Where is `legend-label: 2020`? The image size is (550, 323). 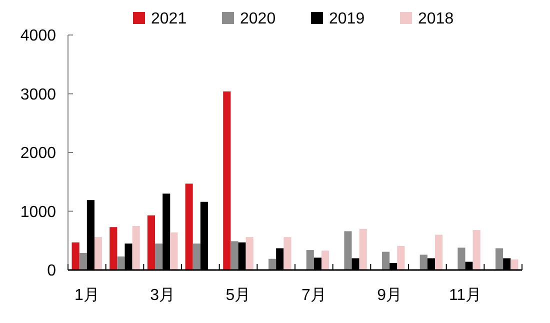
legend-label: 2020 is located at coordinates (258, 19).